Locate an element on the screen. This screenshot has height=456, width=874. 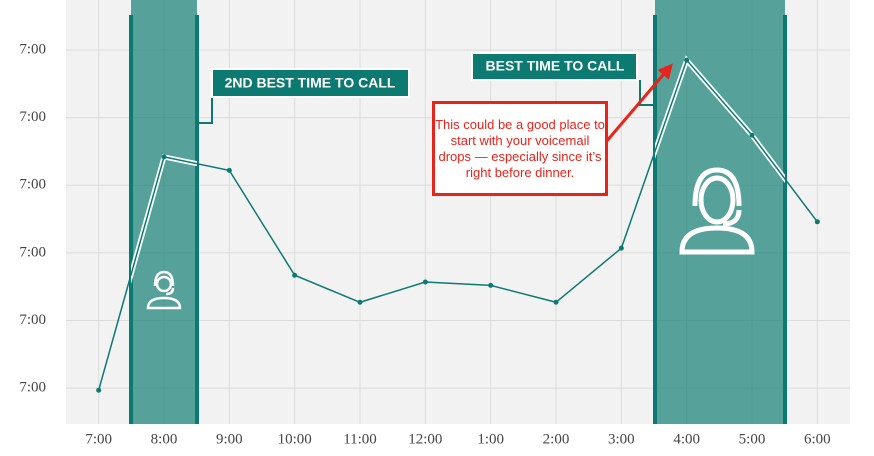
x-tick-label: 3:00 is located at coordinates (621, 439).